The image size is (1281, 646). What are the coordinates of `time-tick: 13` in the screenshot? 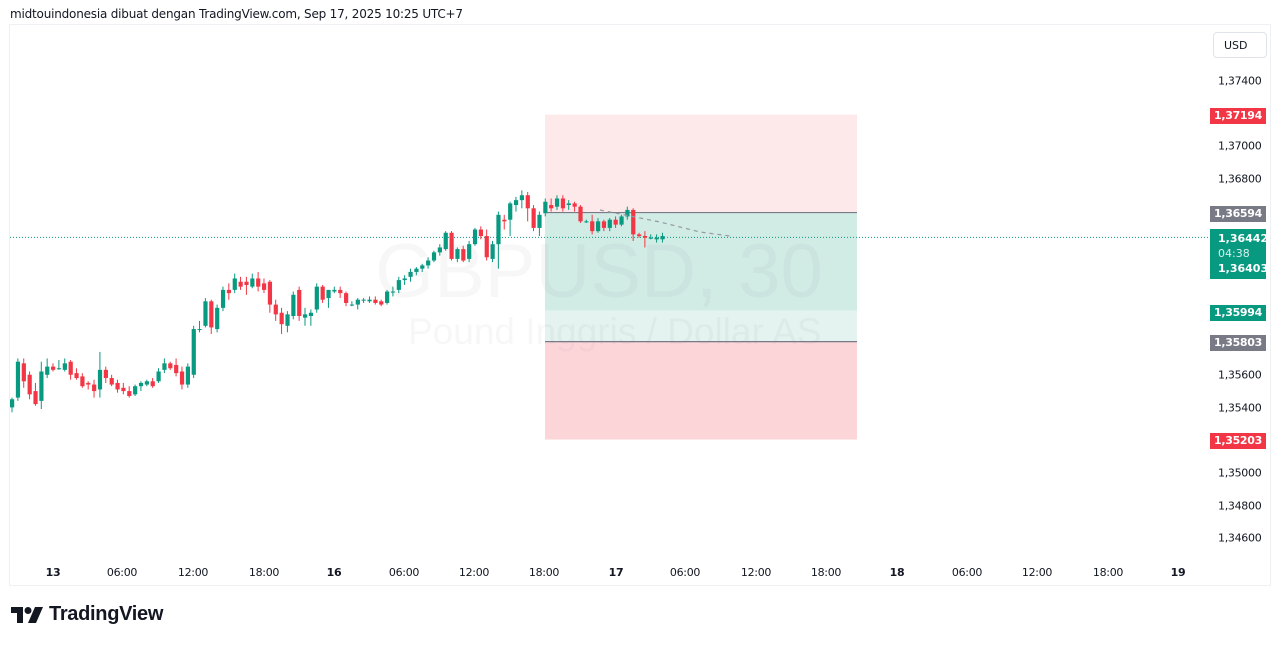 It's located at (53, 572).